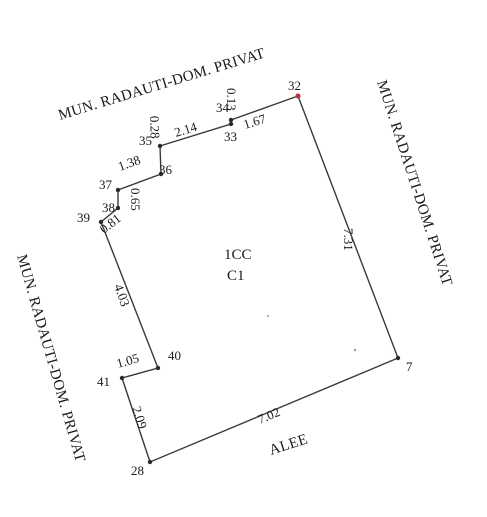 The width and height of the screenshot is (487, 517). What do you see at coordinates (110, 224) in the screenshot?
I see `segment-length-39-38: 0.81` at bounding box center [110, 224].